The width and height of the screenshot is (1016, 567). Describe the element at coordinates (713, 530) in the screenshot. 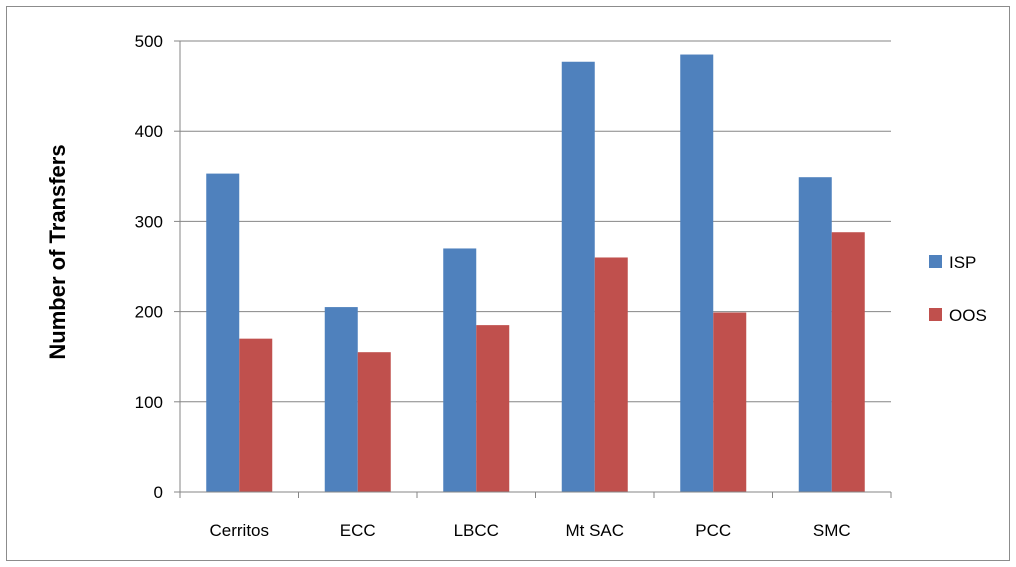

I see `x-tick-label: PCC` at that location.